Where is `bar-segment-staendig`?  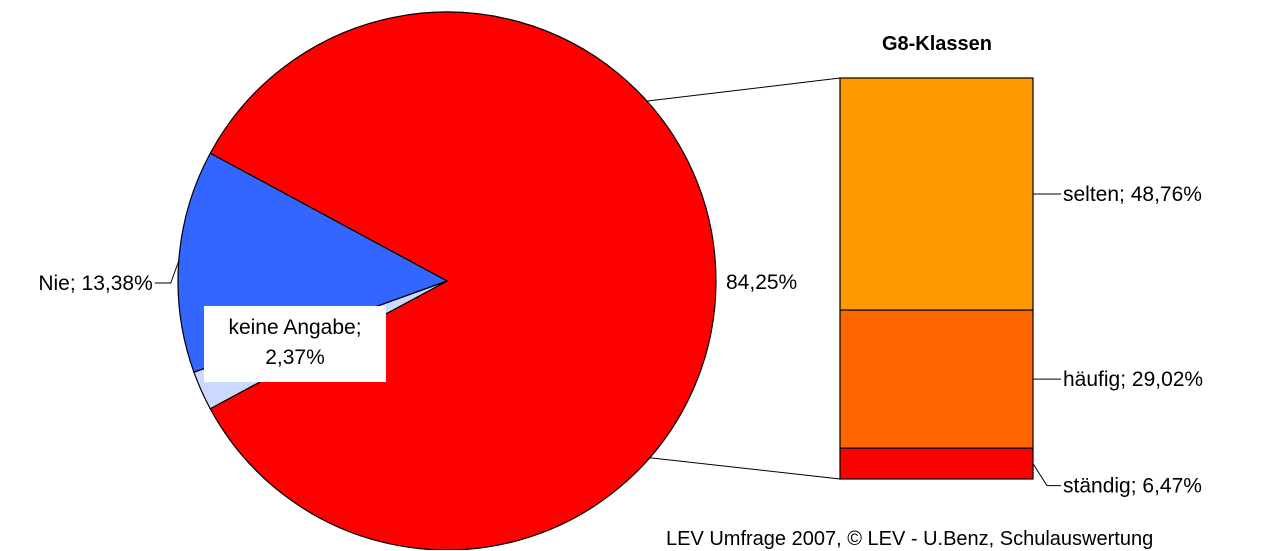
bar-segment-staendig is located at coordinates (936, 463).